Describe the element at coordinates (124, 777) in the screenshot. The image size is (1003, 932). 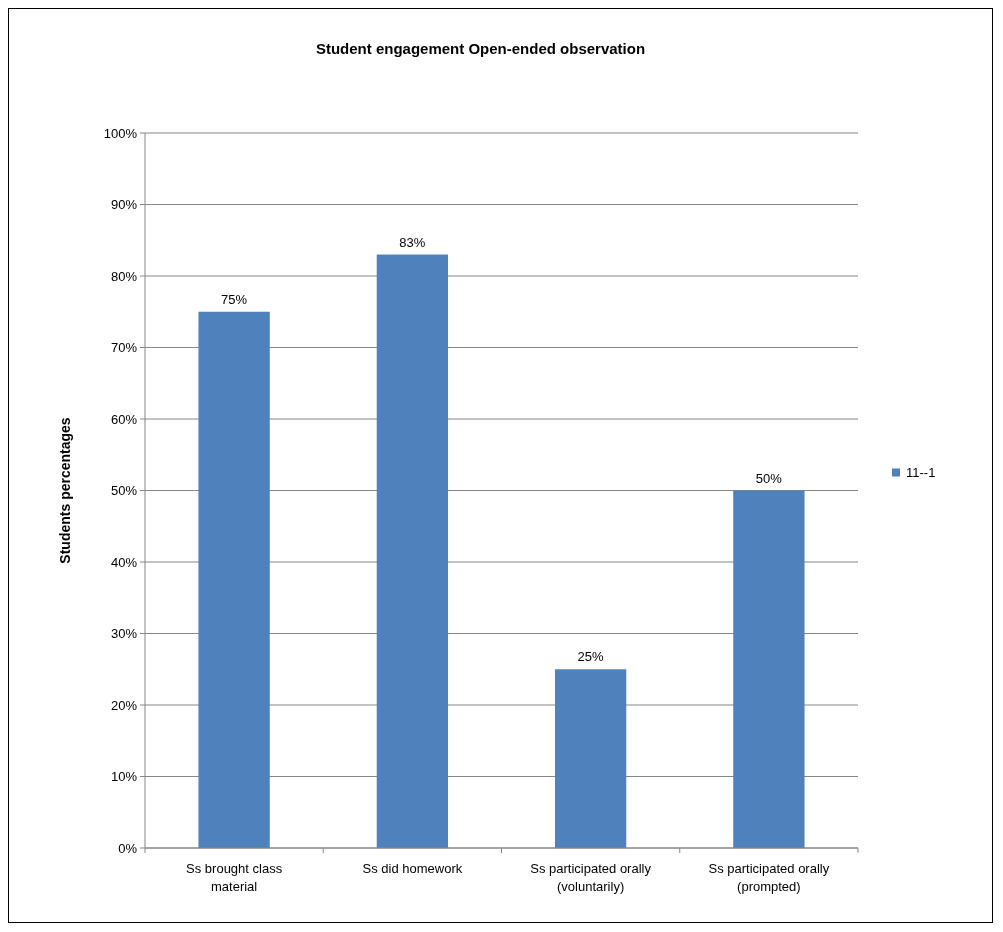
I see `y-tick-label: 10%` at that location.